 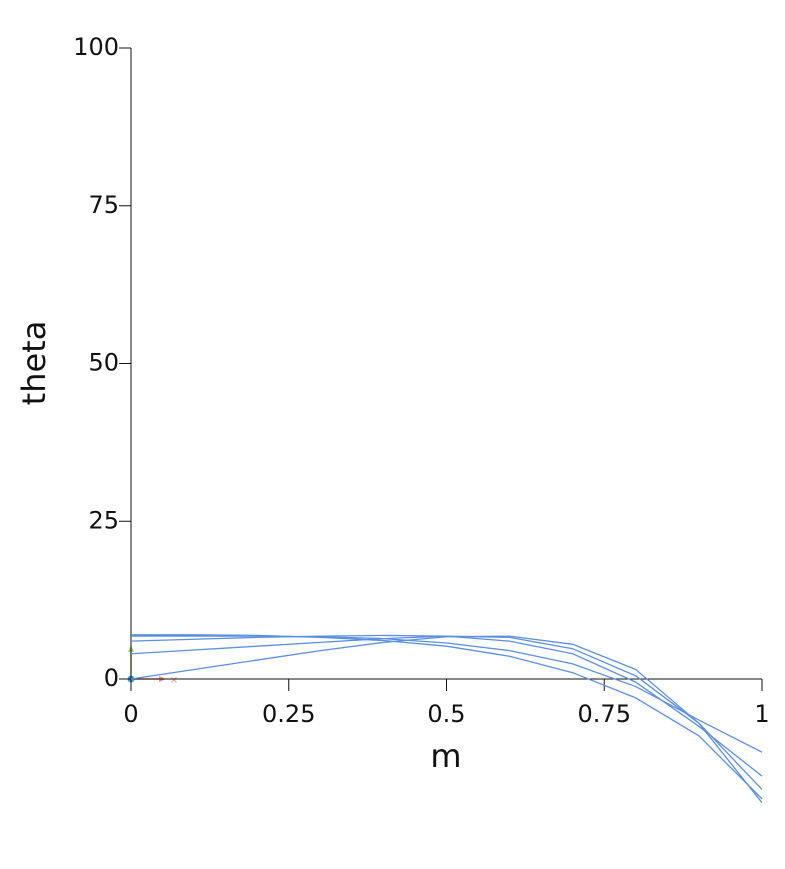 I want to click on y-tick-label: 100, so click(x=96, y=47).